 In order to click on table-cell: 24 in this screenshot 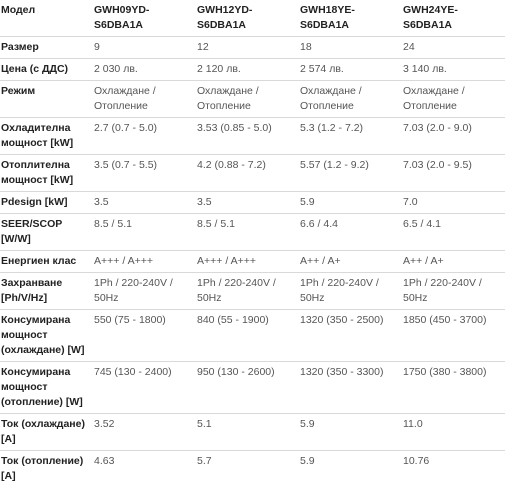, I will do `click(453, 48)`.